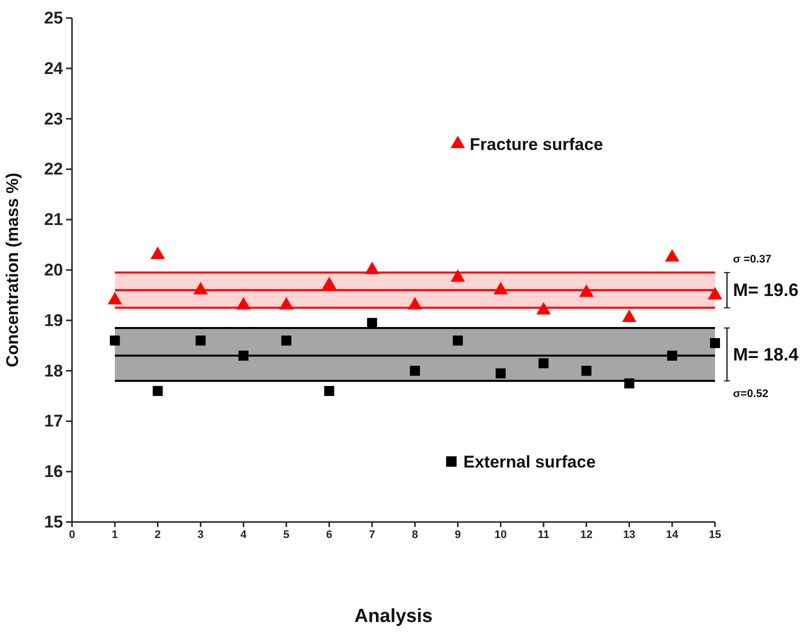 The width and height of the screenshot is (809, 634). I want to click on x-tick-label: 3, so click(201, 534).